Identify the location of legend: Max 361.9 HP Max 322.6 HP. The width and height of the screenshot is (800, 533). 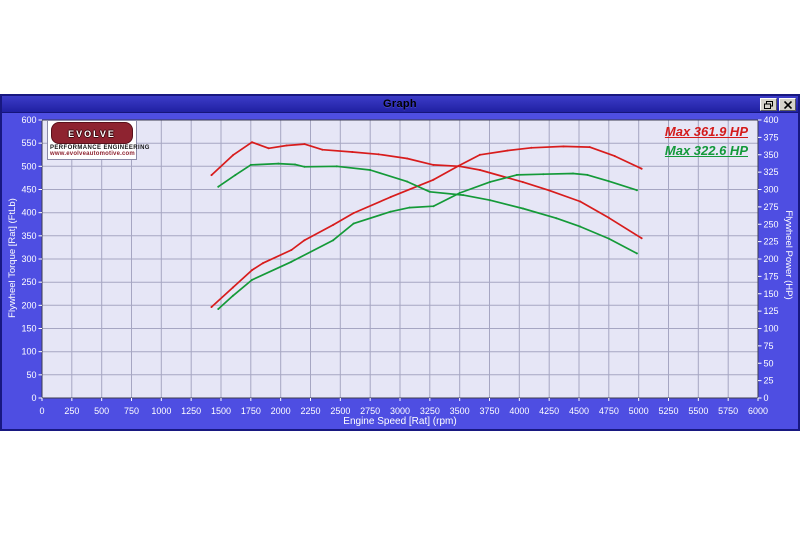
(706, 141).